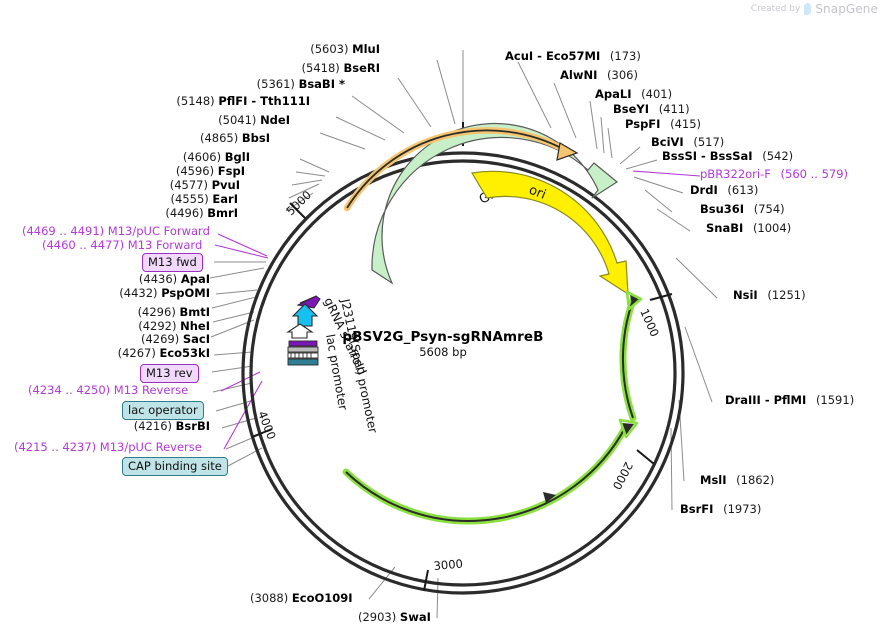 The image size is (886, 635). I want to click on snapgene-brand-label: SnapGene, so click(846, 9).